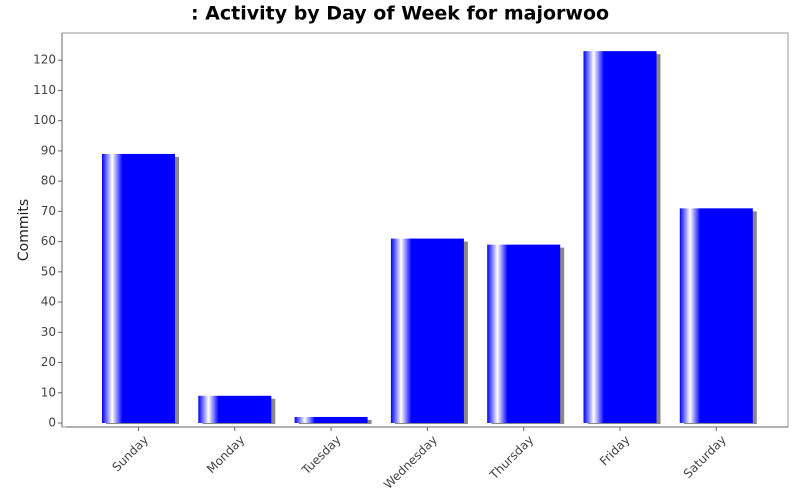 This screenshot has width=800, height=500. What do you see at coordinates (44, 90) in the screenshot?
I see `y-tick-label: 110` at bounding box center [44, 90].